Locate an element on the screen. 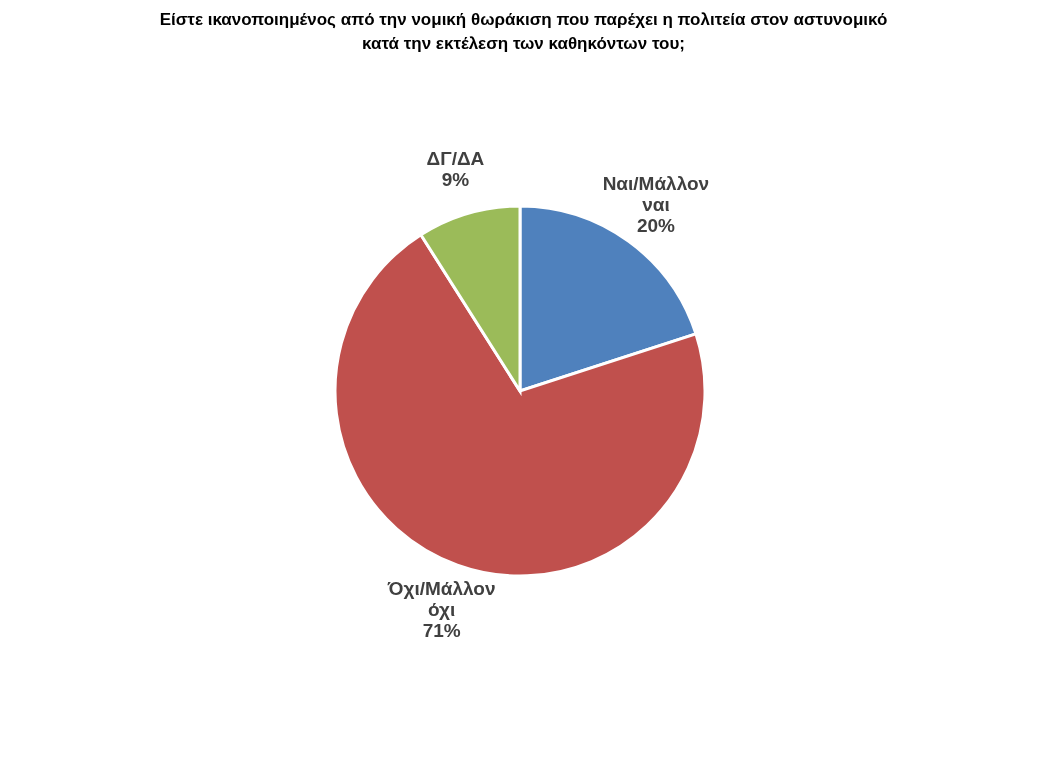  slice-label: Ναι/Μάλλον ναι is located at coordinates (656, 193).